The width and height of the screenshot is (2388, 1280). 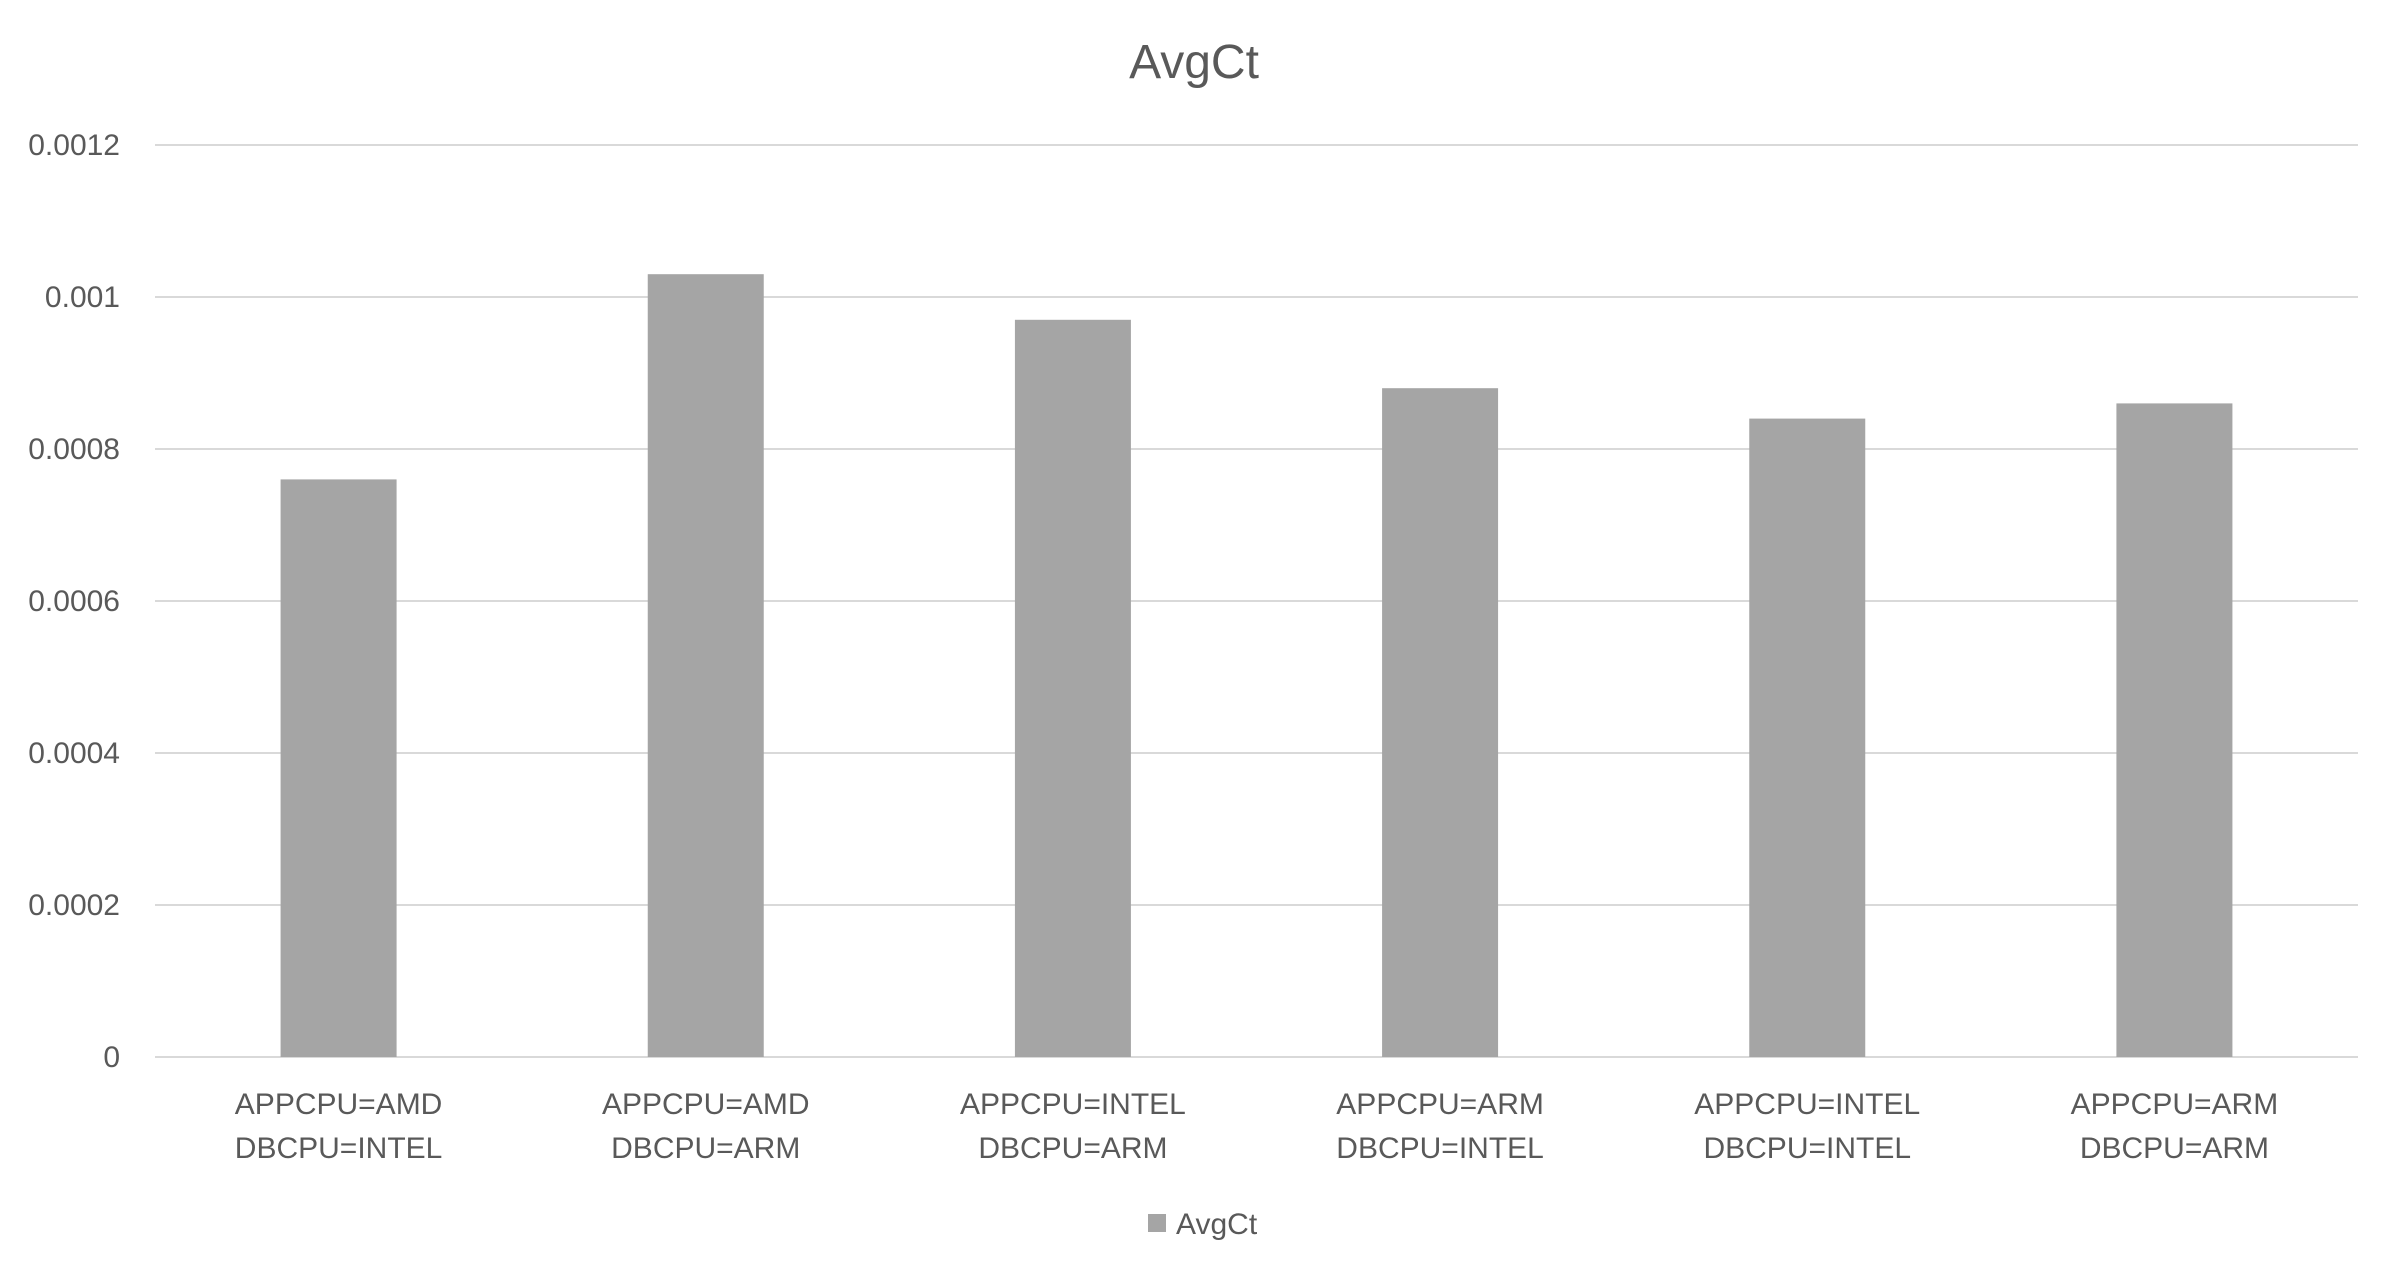 I want to click on y-tick-label: 0.0006, so click(x=74, y=601).